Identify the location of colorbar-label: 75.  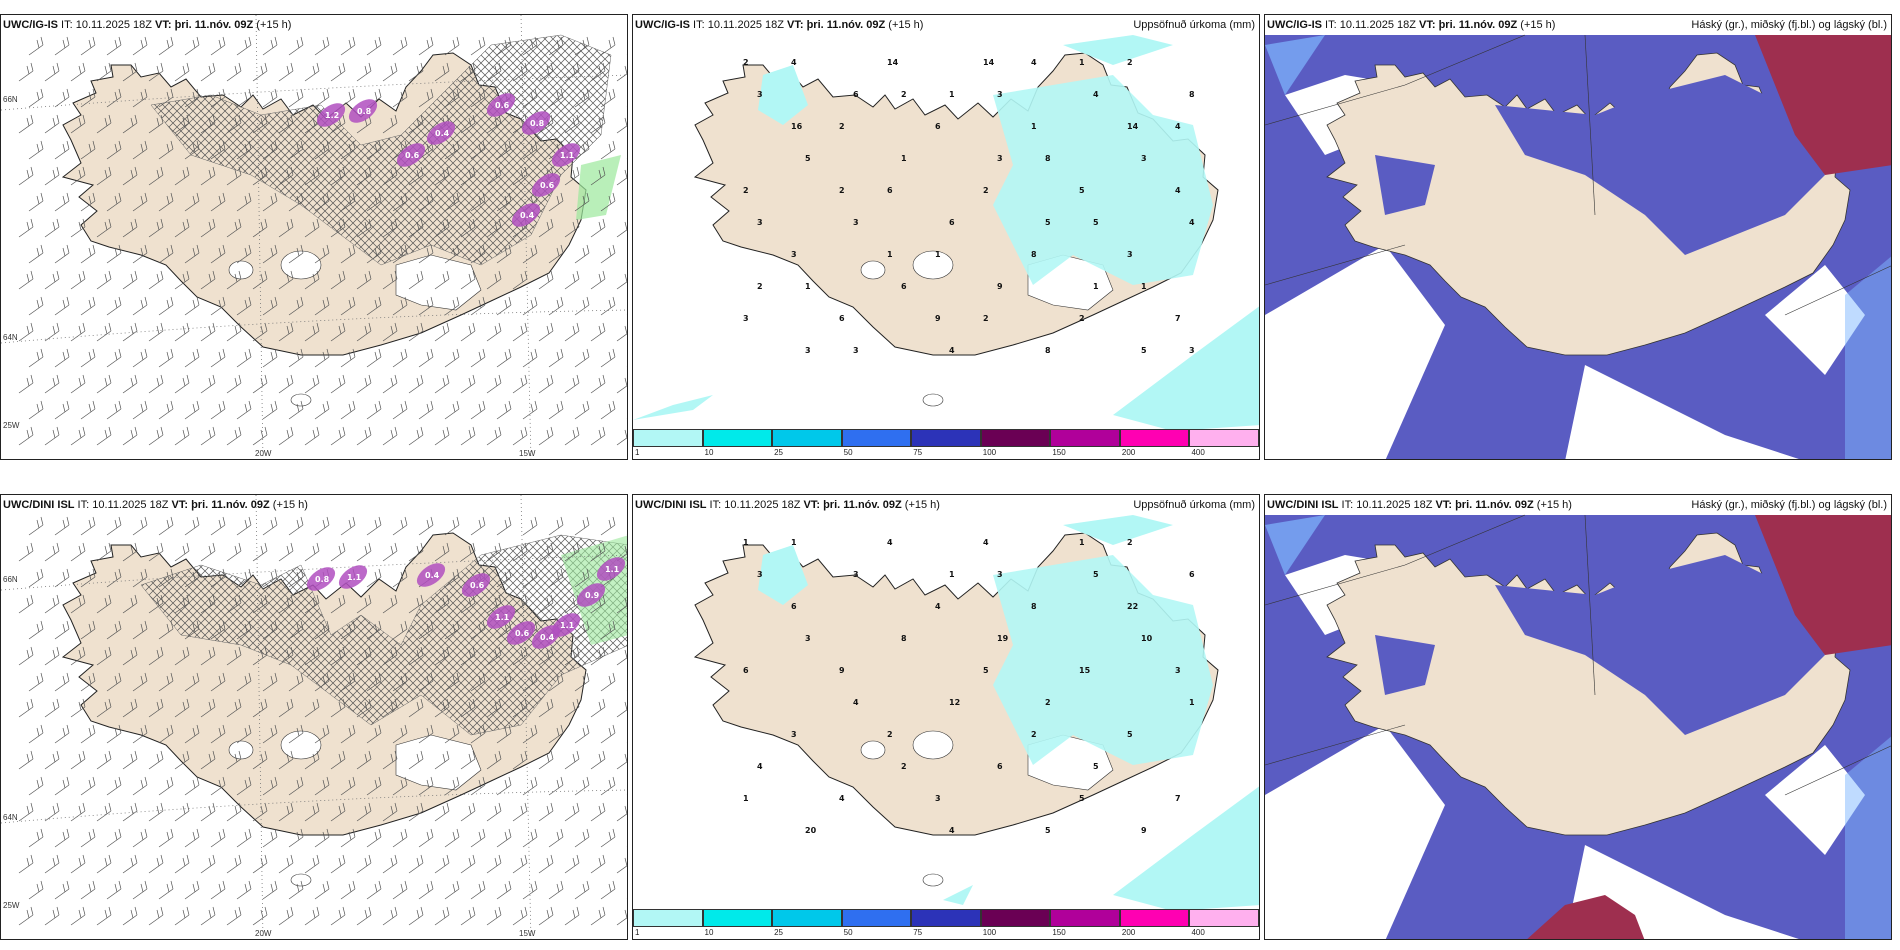
(918, 452).